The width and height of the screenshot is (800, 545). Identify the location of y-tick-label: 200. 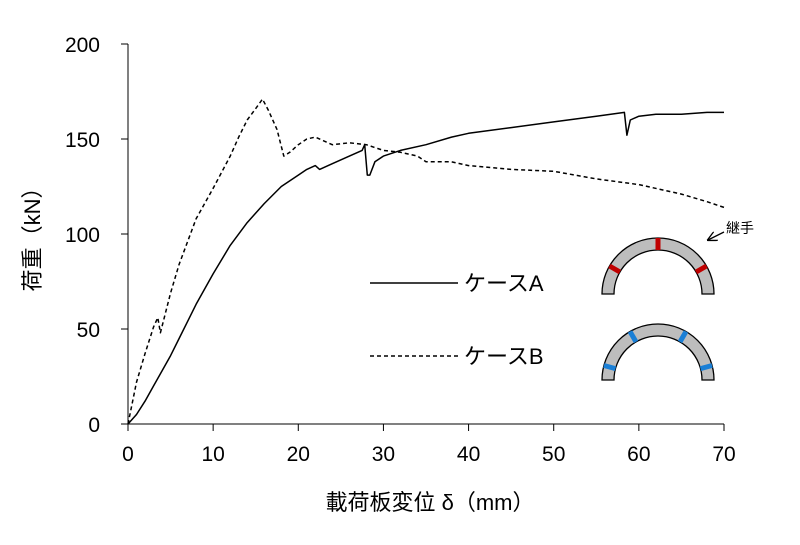
(82, 45).